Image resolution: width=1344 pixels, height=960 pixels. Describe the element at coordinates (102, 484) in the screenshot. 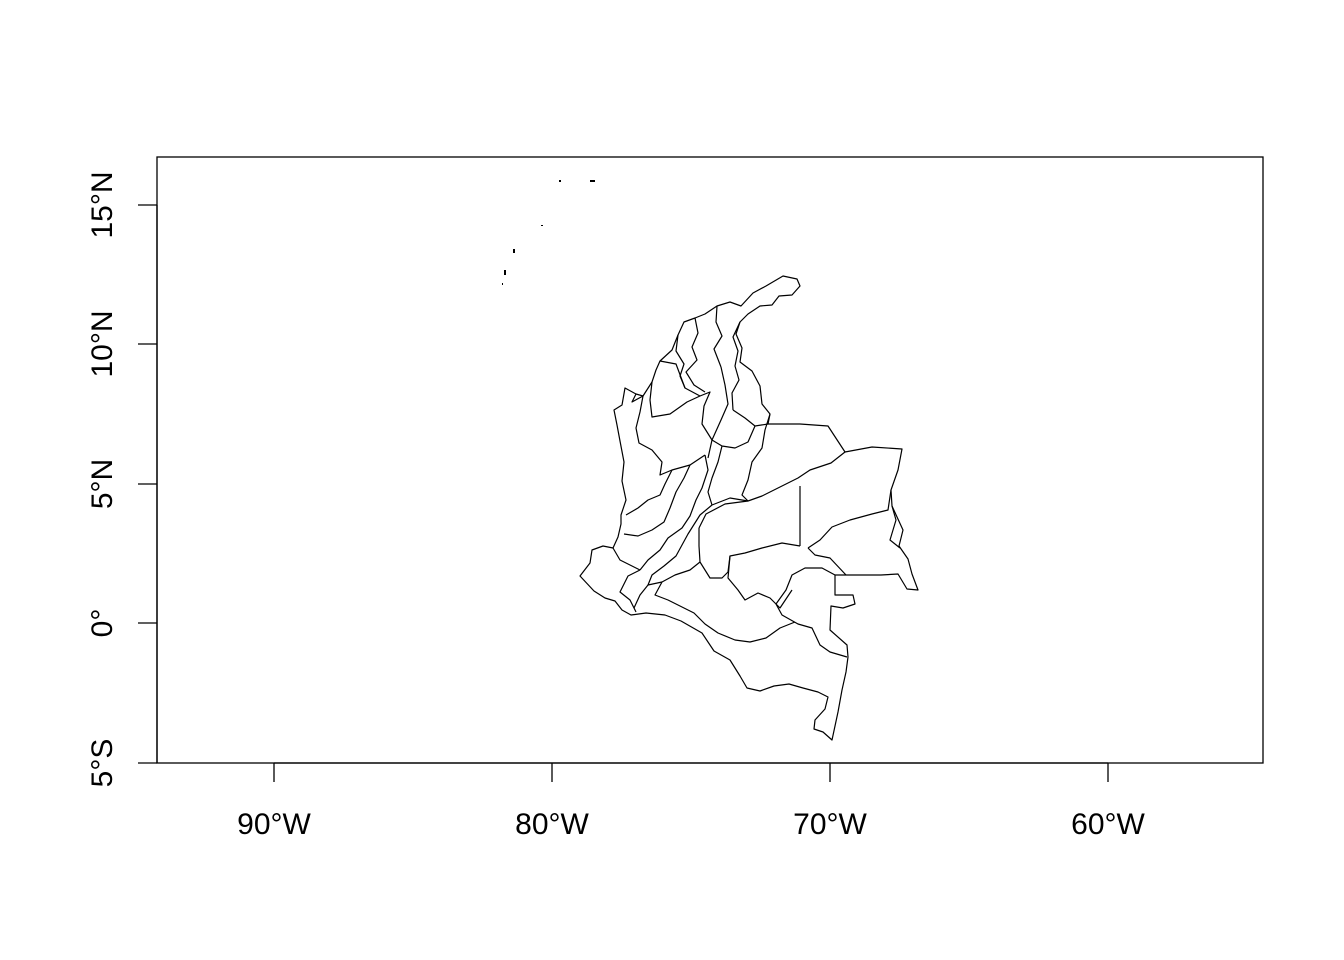

I see `y-tick-label: 5°N` at that location.